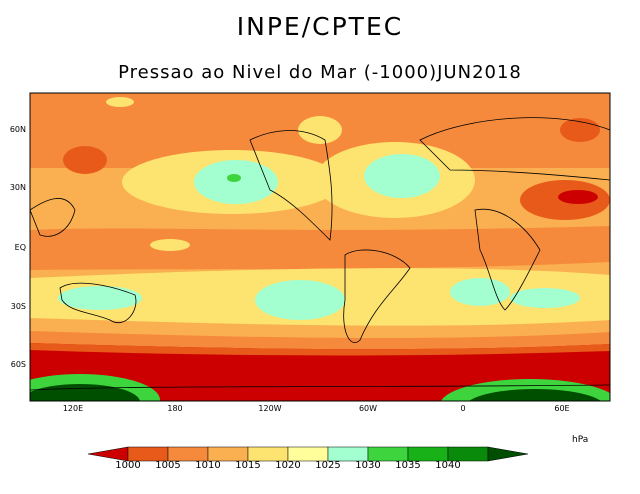 The height and width of the screenshot is (494, 640). What do you see at coordinates (328, 465) in the screenshot?
I see `colorbar-level-label: 1025` at bounding box center [328, 465].